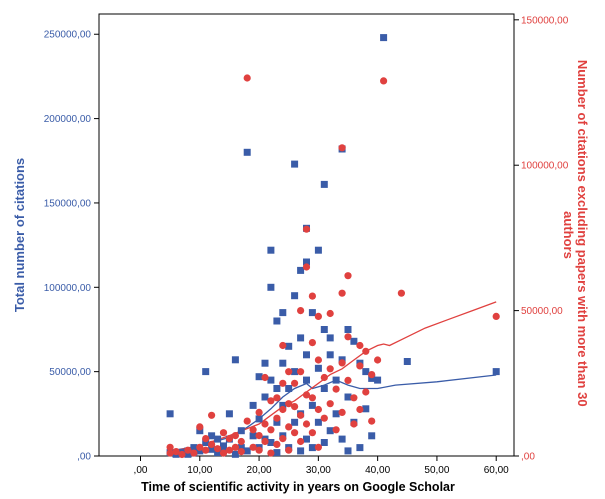 This screenshot has height=499, width=605. I want to click on x-tick-label: 10,00, so click(199, 470).